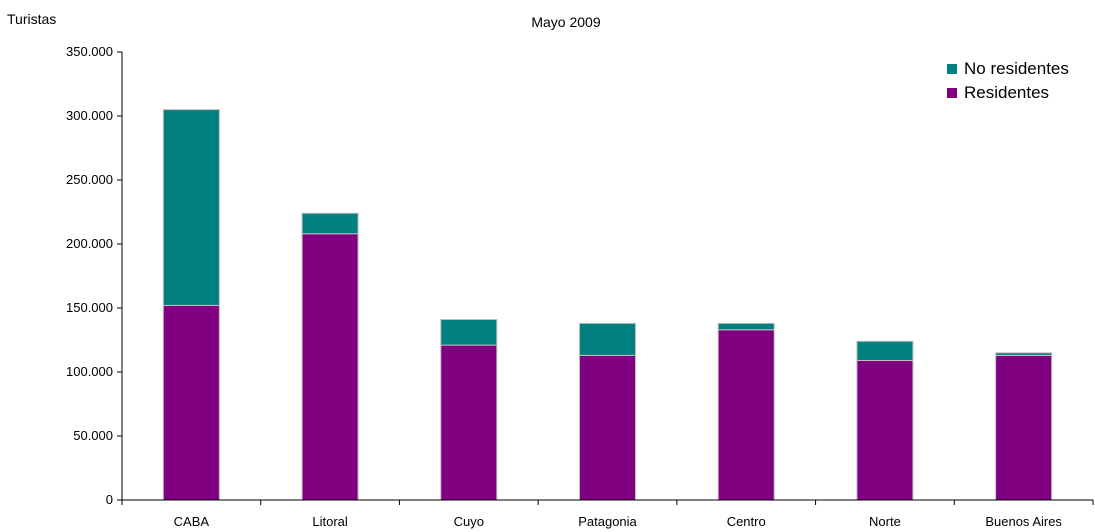  I want to click on x-tick-label: Norte, so click(885, 521).